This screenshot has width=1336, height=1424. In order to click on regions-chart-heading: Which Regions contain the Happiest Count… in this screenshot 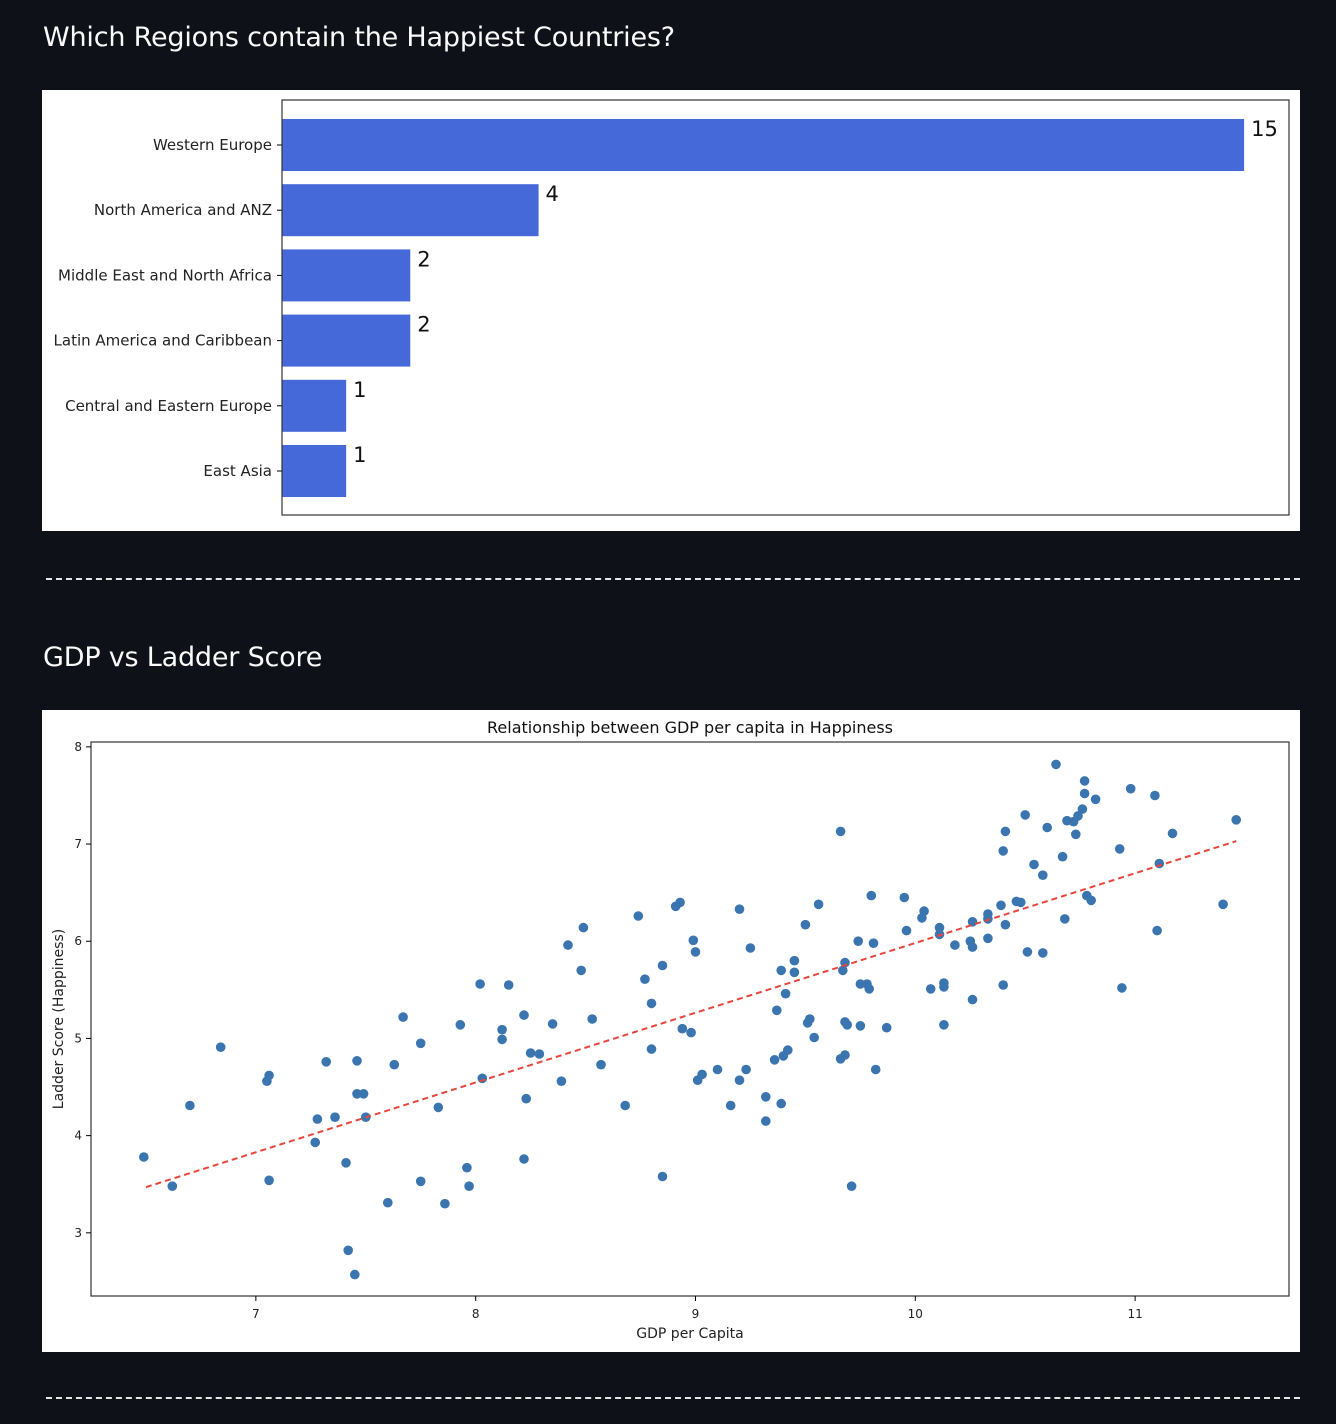, I will do `click(359, 37)`.